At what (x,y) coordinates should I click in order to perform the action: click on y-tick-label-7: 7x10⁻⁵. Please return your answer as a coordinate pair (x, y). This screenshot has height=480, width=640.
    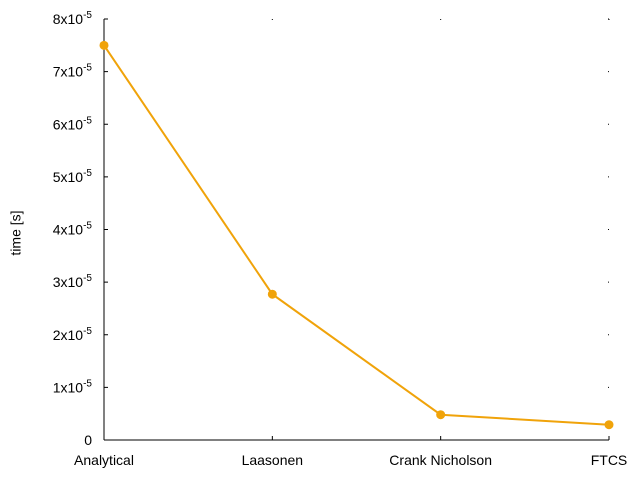
    Looking at the image, I should click on (73, 71).